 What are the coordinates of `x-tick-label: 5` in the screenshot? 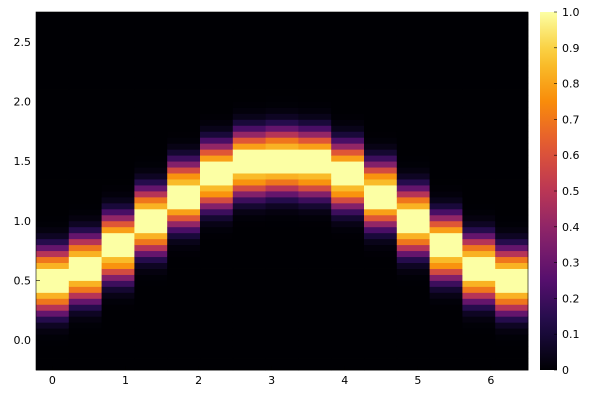 It's located at (417, 380).